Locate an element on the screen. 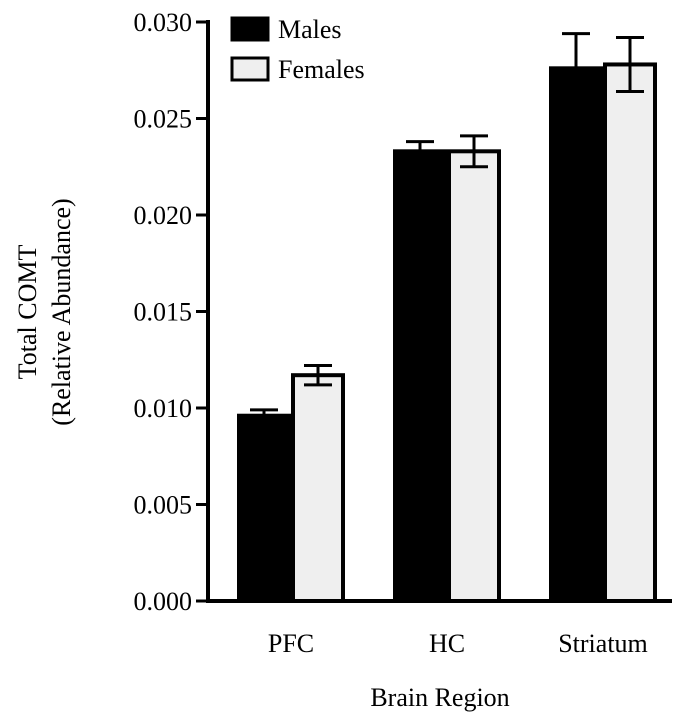 The image size is (675, 719). error-bar-striatum-females is located at coordinates (630, 64).